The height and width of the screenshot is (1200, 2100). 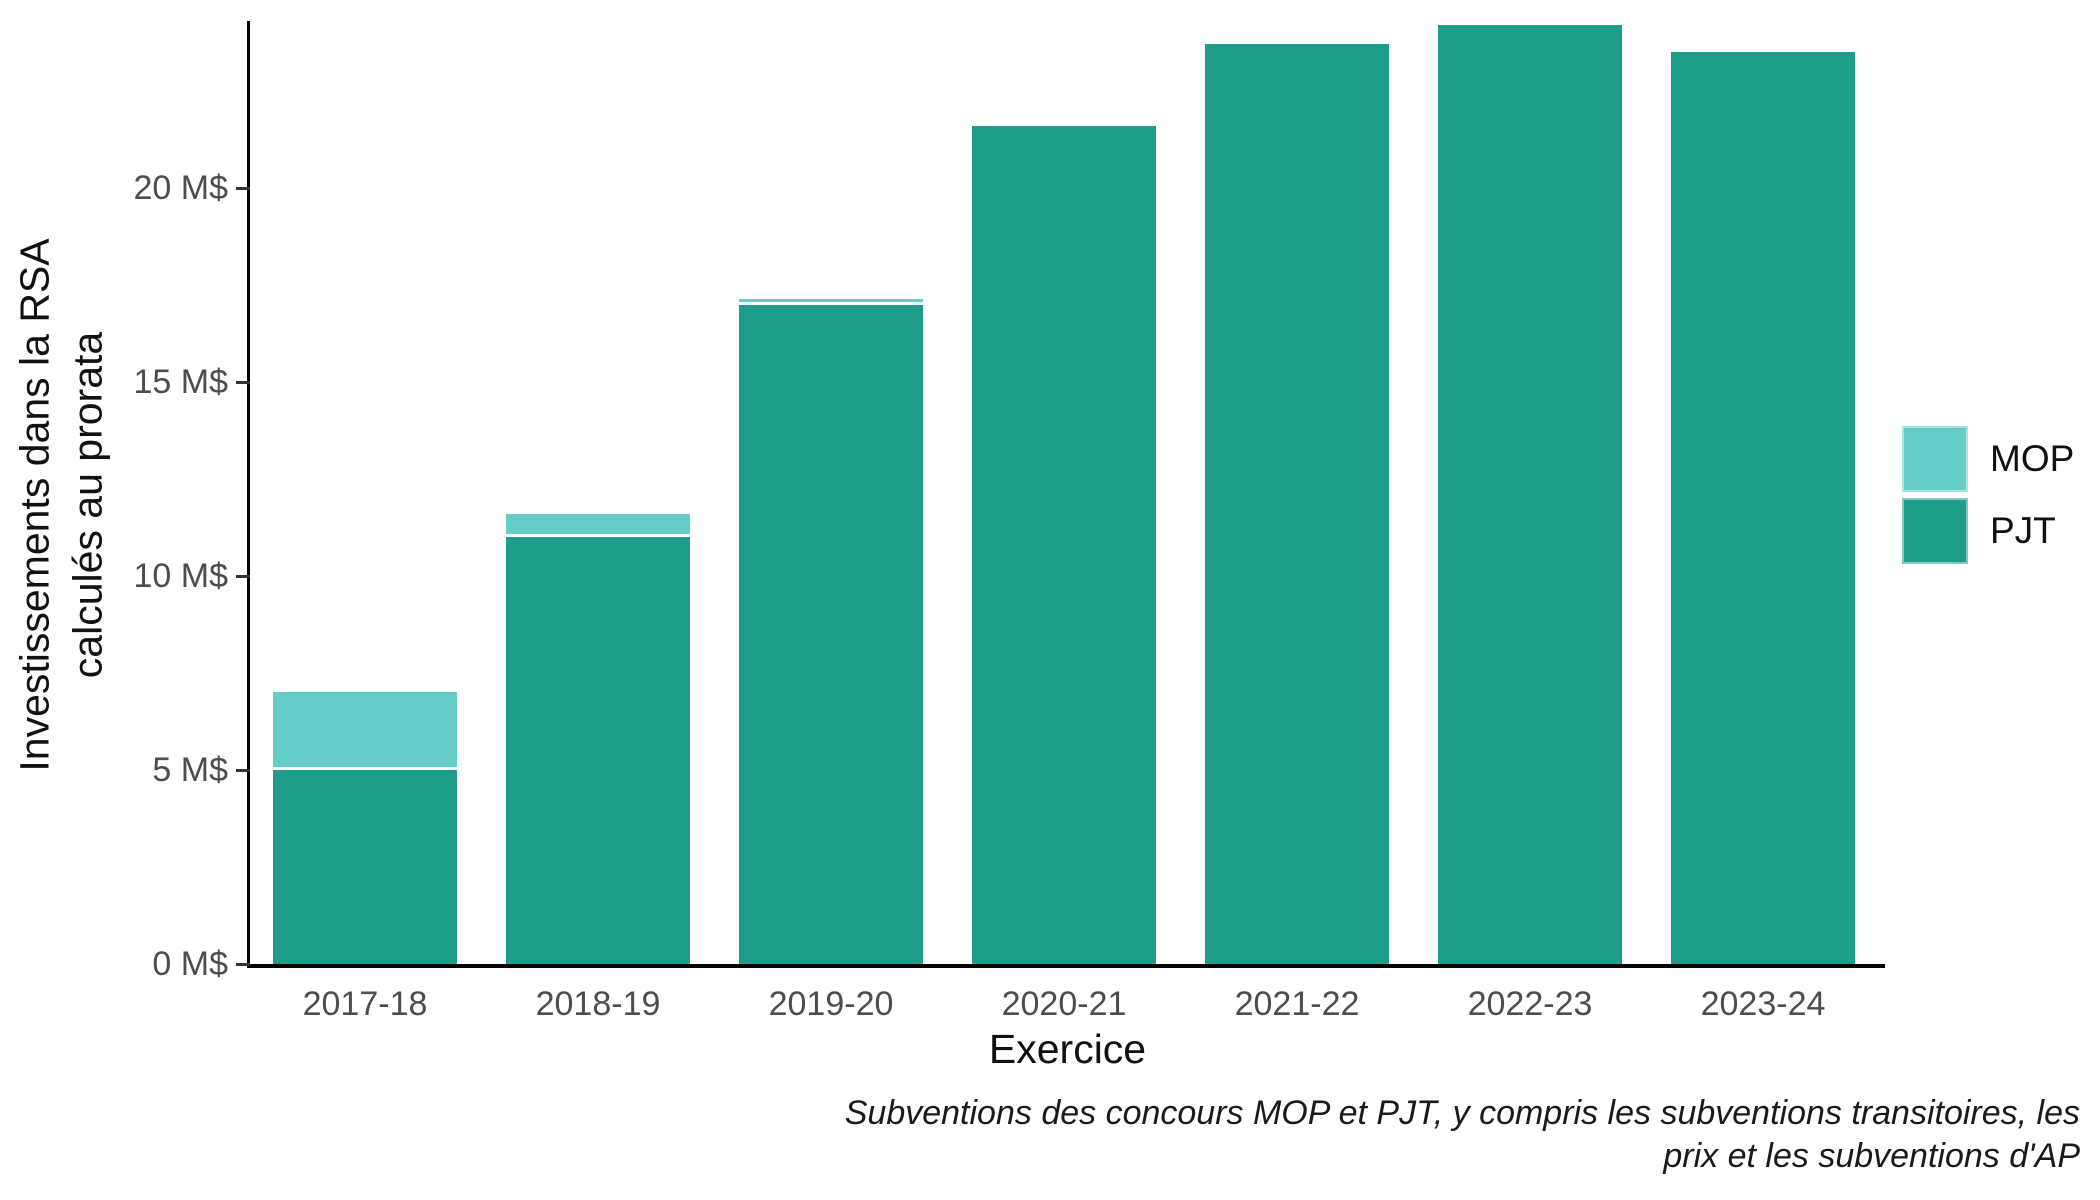 What do you see at coordinates (1064, 1004) in the screenshot?
I see `x-axis-tick-label: 2020-21` at bounding box center [1064, 1004].